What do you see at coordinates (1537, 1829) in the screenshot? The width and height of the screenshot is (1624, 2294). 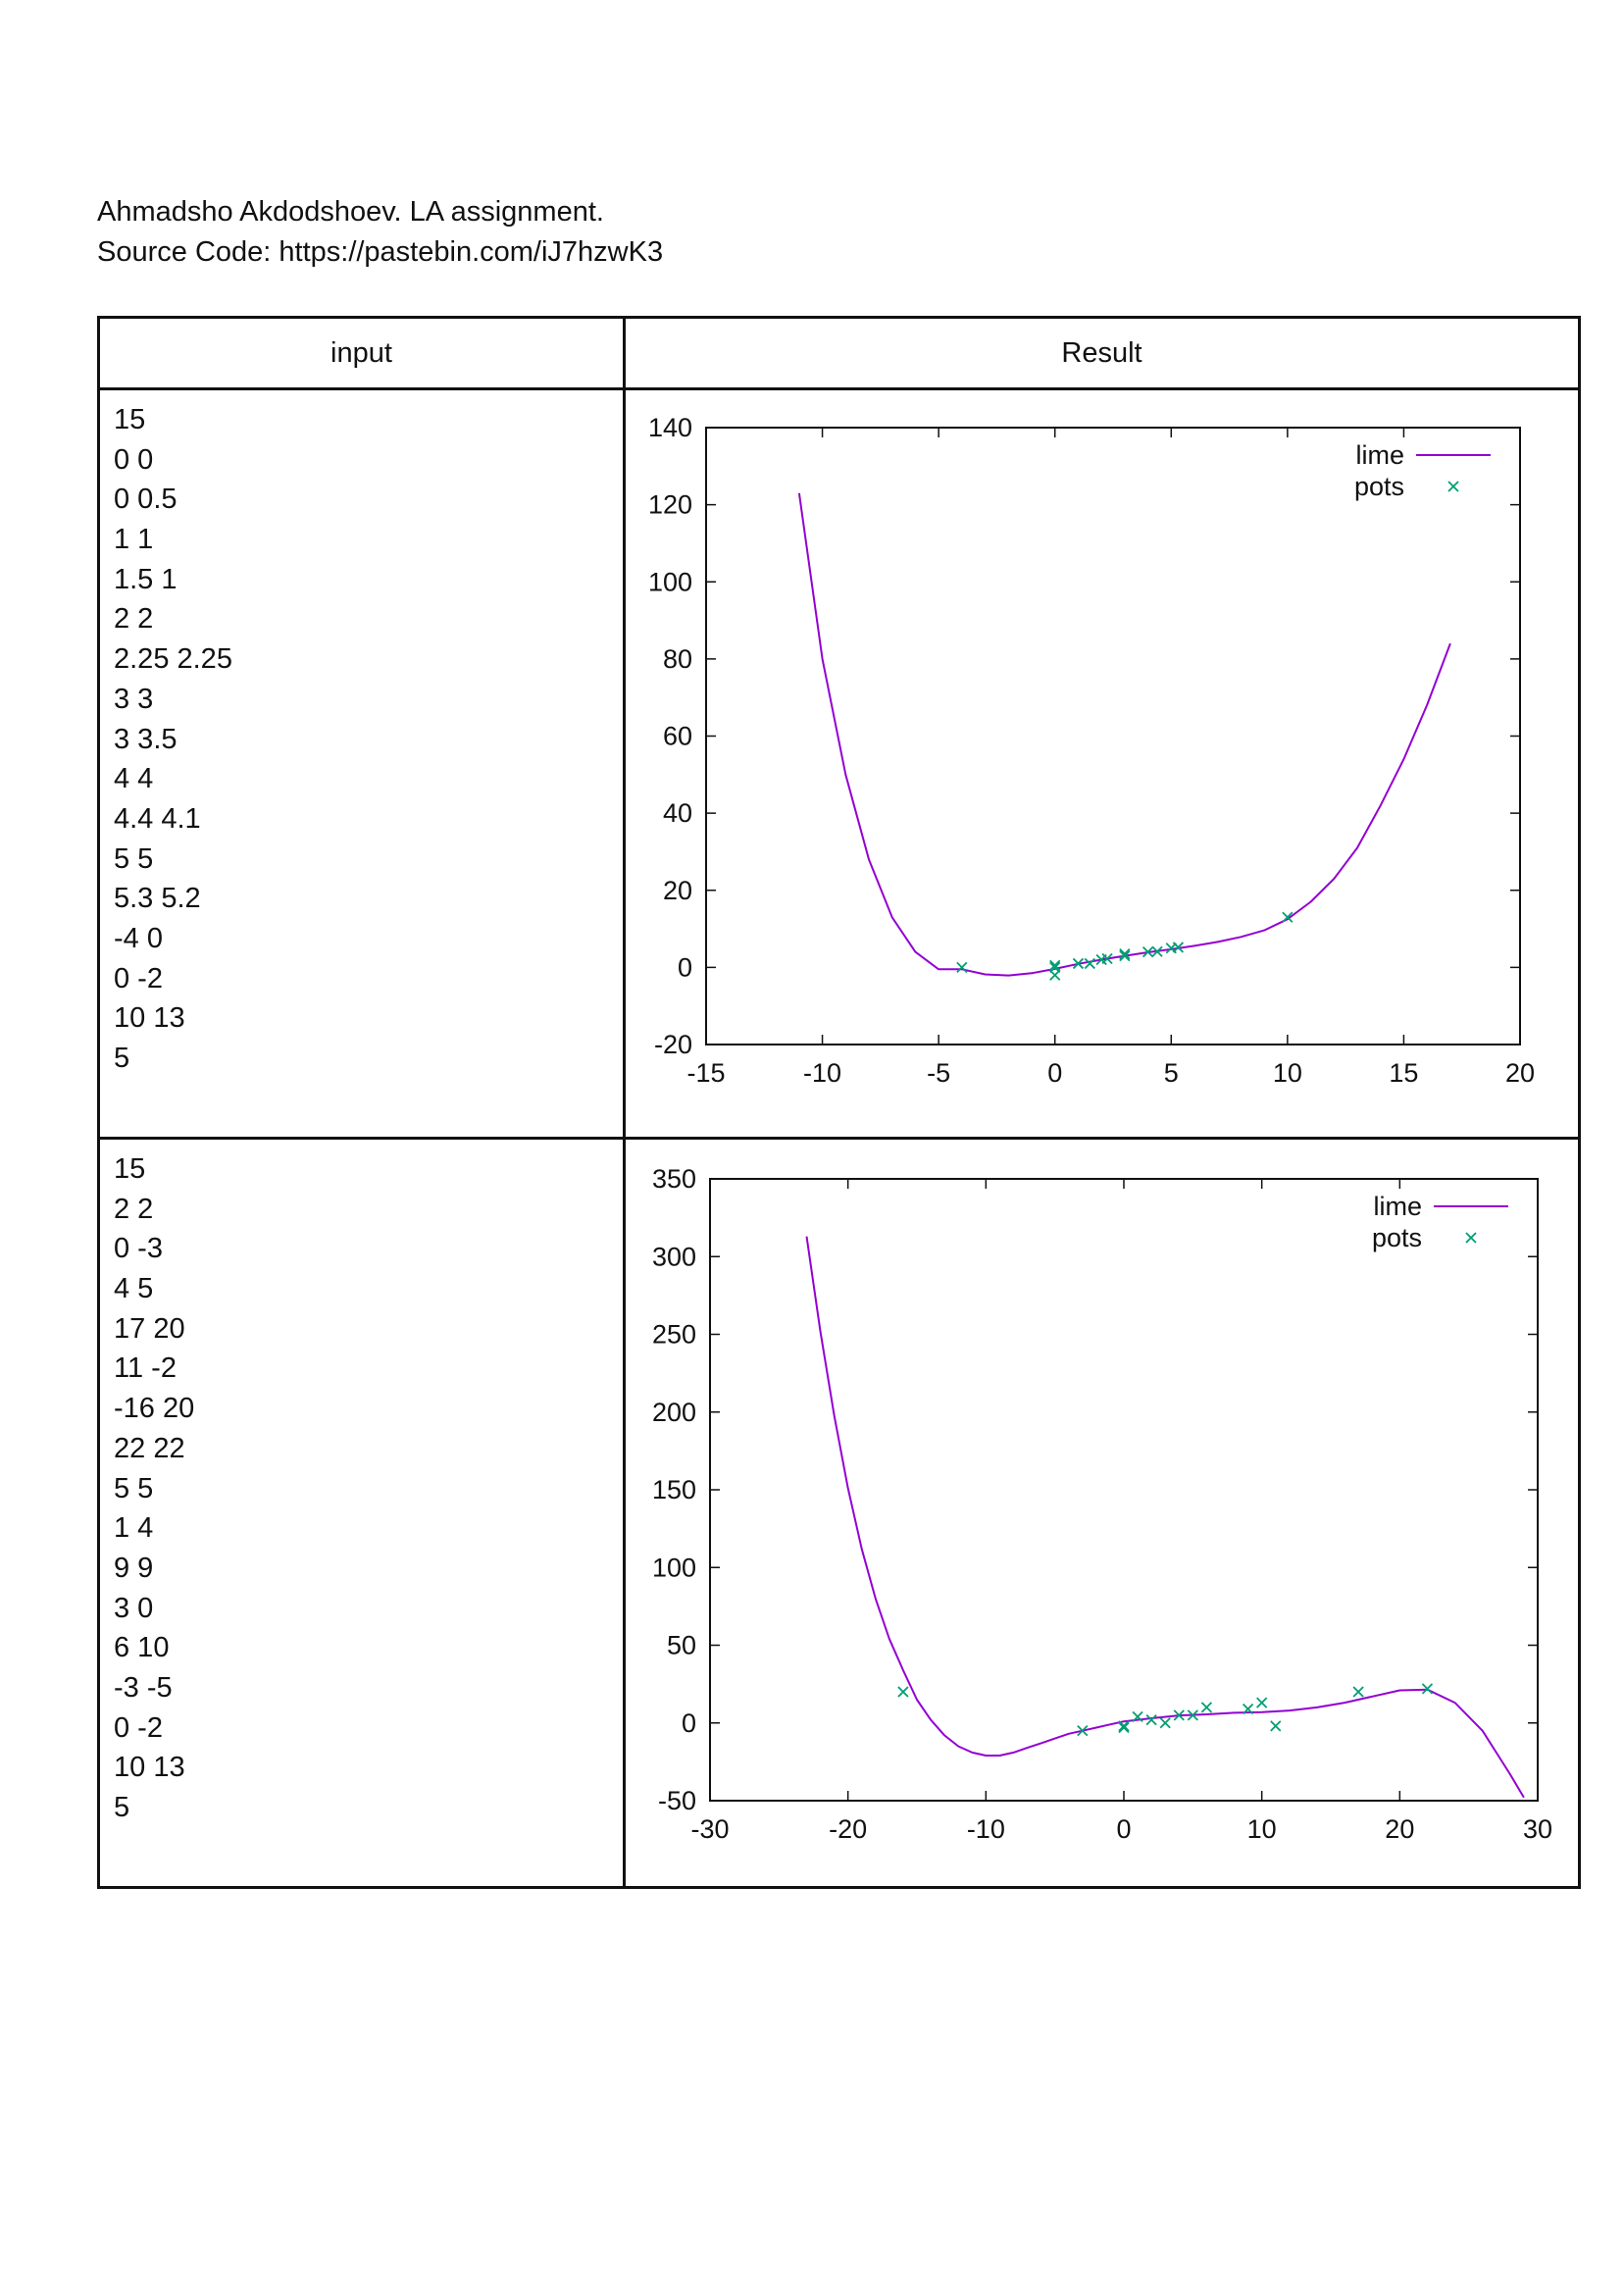 I see `x-tick-label: 30` at bounding box center [1537, 1829].